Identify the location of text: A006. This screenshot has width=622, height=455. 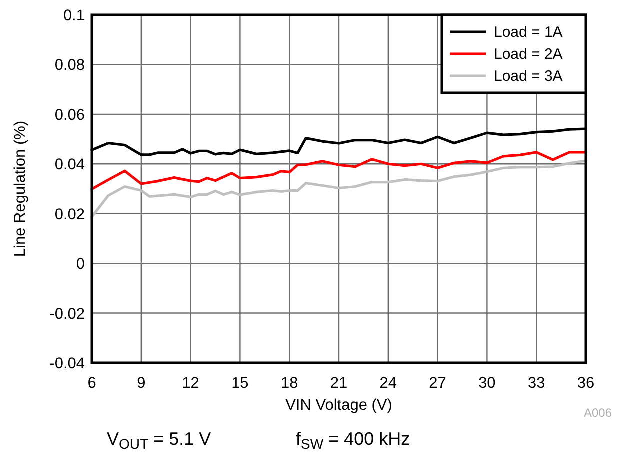
(598, 413).